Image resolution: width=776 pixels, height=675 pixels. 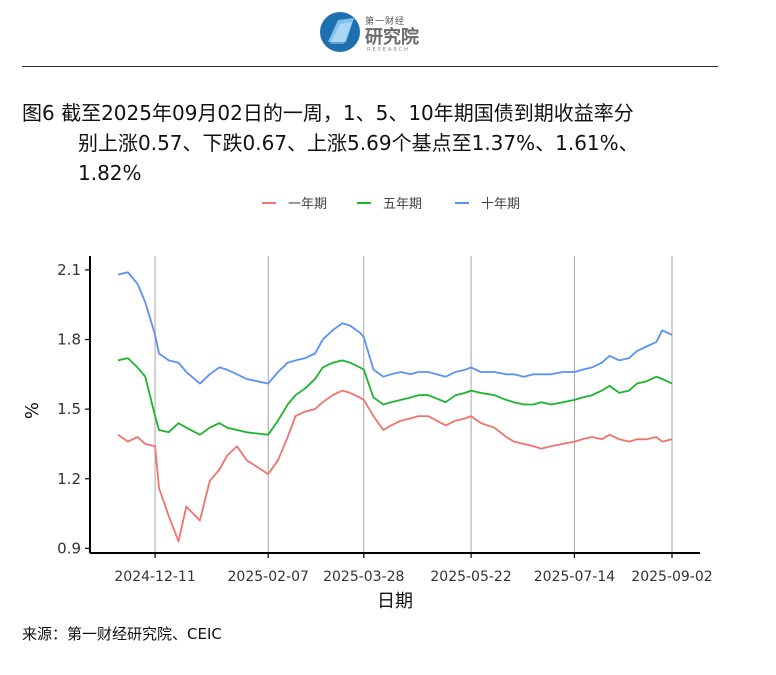 What do you see at coordinates (154, 577) in the screenshot?
I see `x-tick-label: 2024-12-11` at bounding box center [154, 577].